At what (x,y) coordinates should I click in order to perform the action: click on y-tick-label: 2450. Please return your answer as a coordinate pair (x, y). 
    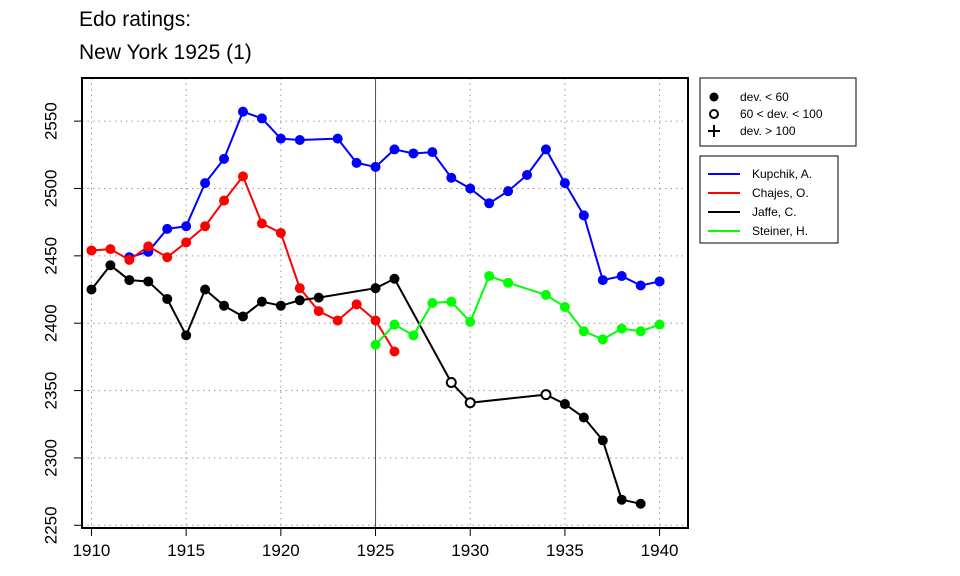
    Looking at the image, I should click on (50, 256).